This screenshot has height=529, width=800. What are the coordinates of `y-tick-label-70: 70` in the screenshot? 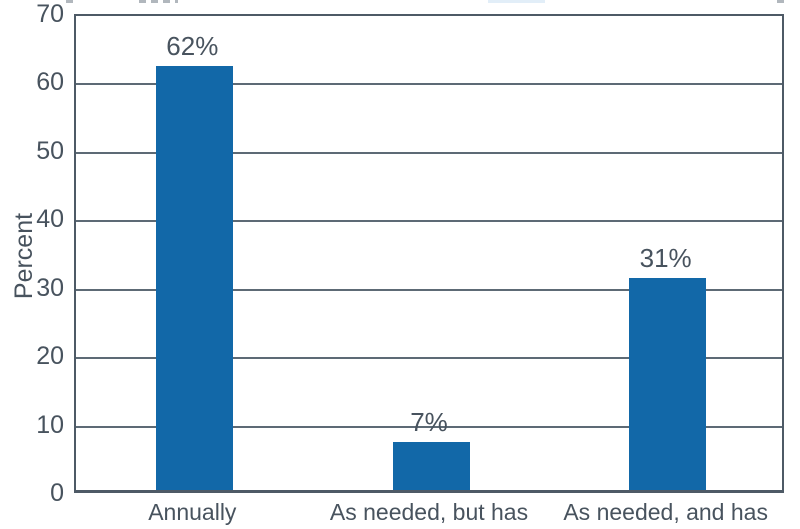 It's located at (50, 14).